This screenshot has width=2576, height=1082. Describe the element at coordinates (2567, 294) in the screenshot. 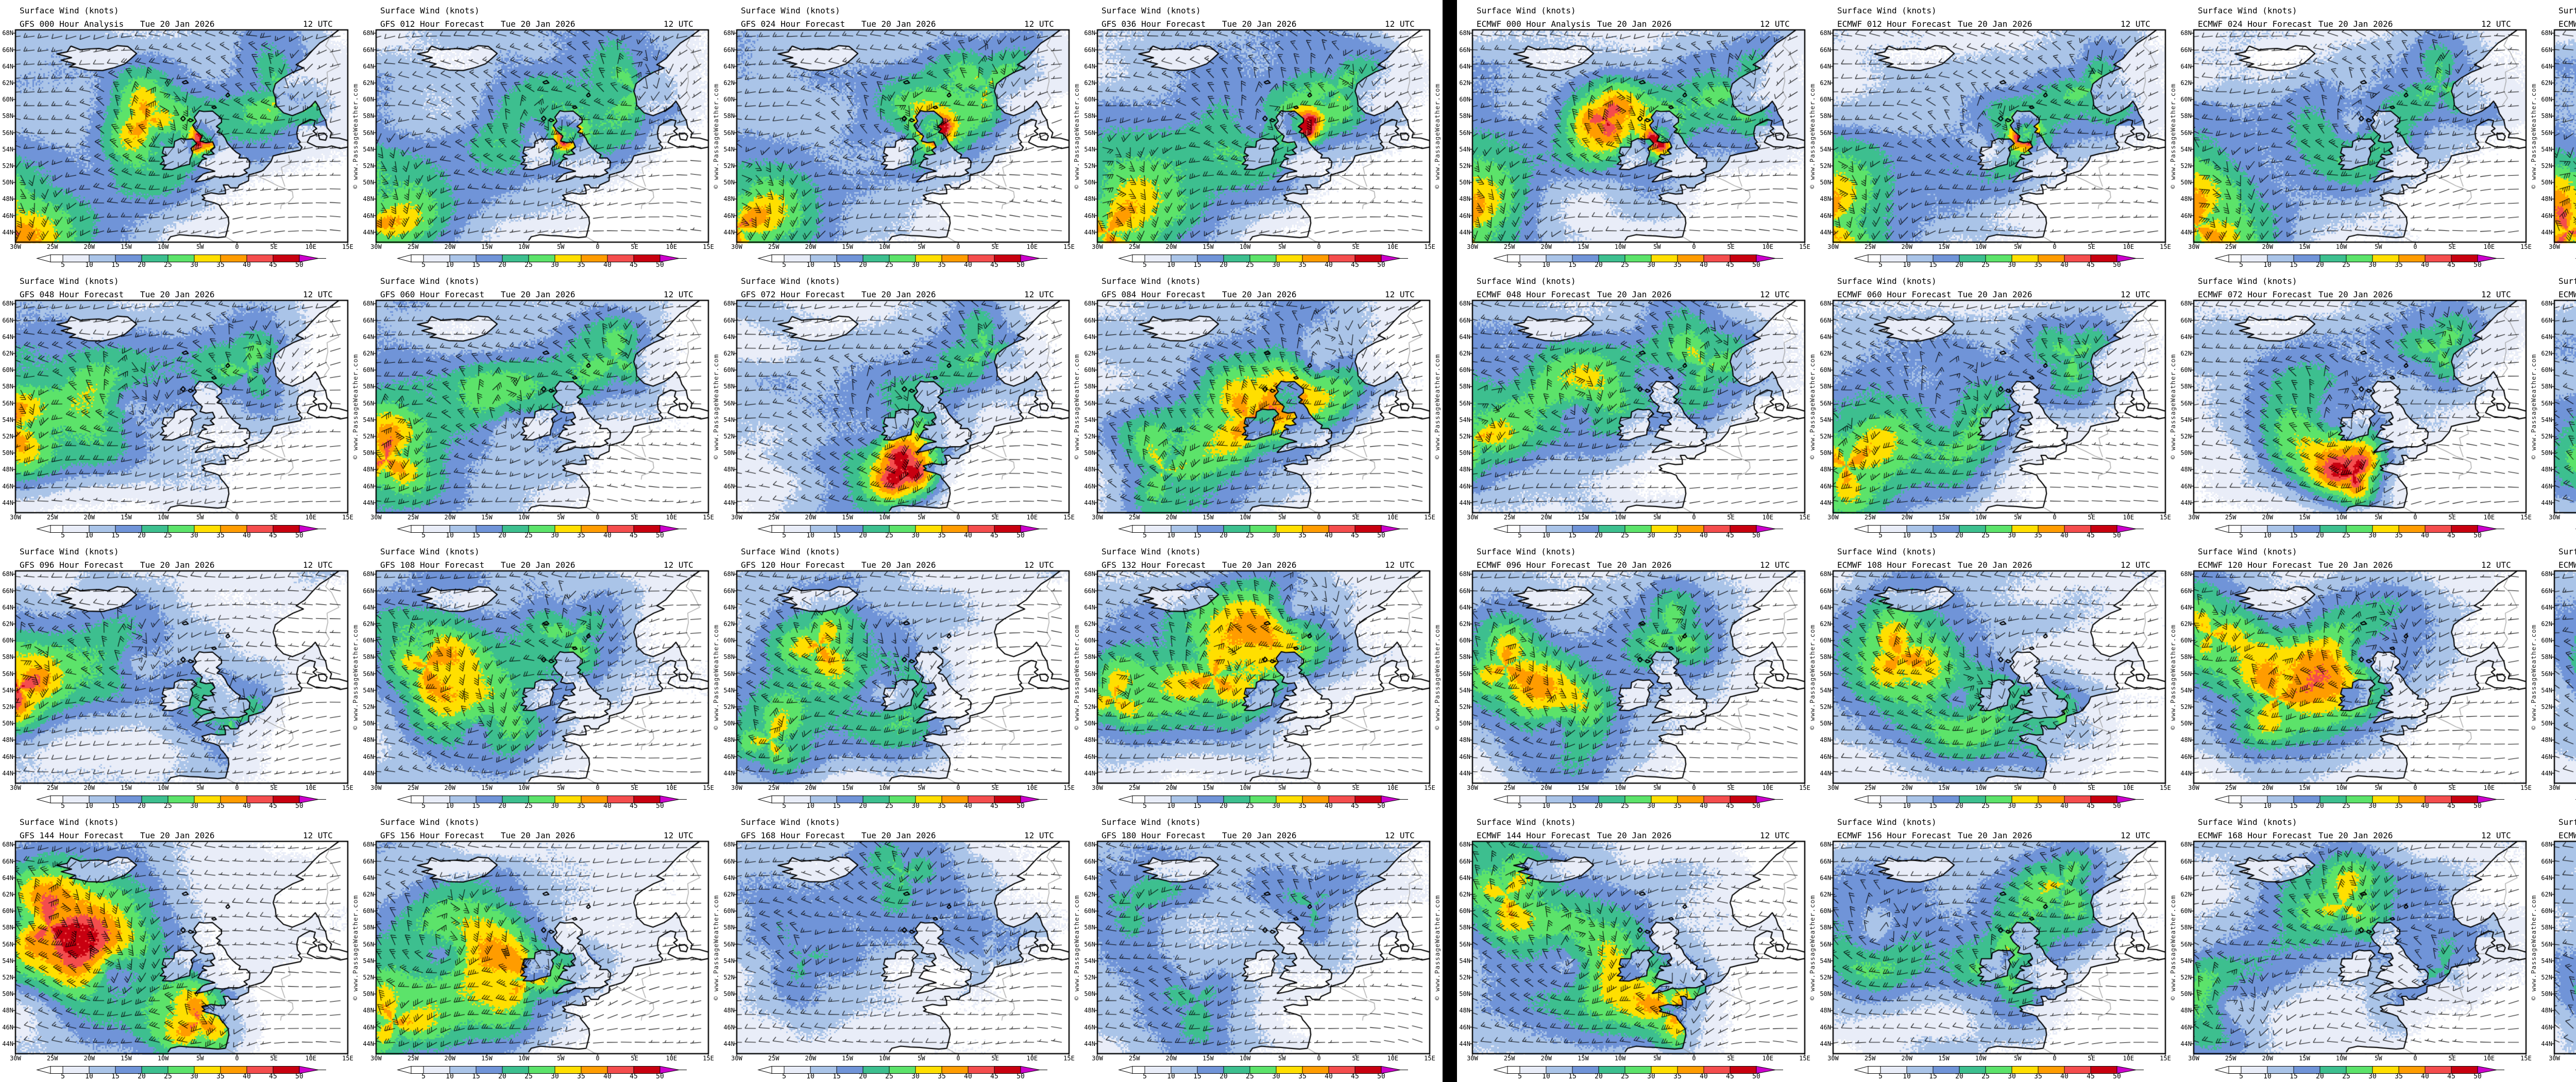

I see `panel-subtitle: ECMWF 084 Hour Forecast` at that location.